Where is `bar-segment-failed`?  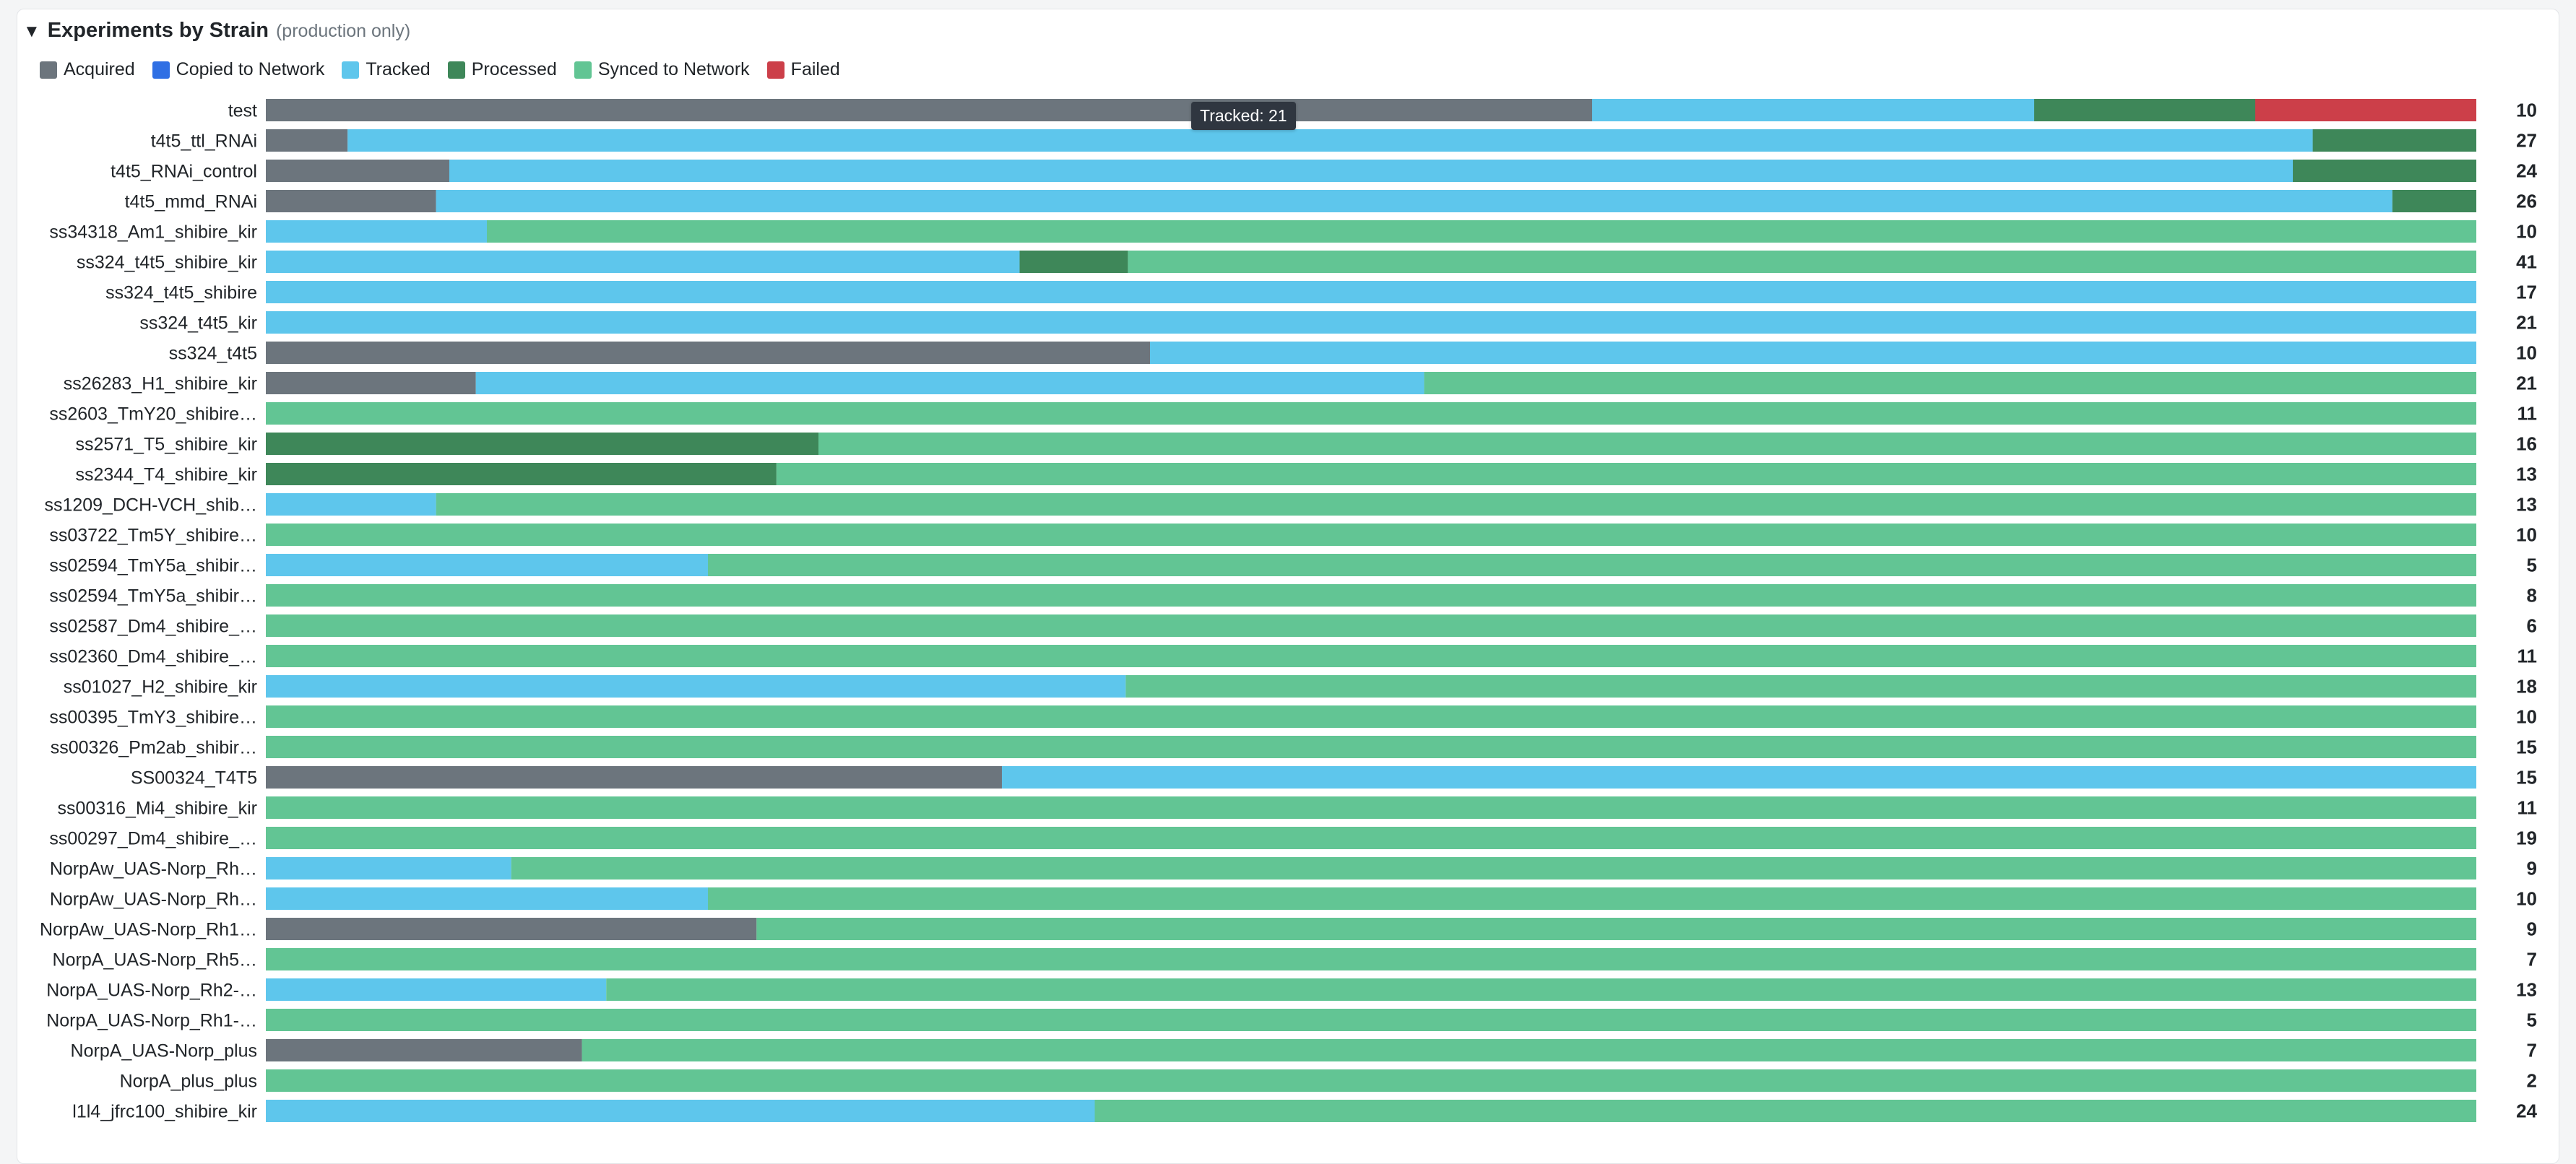
bar-segment-failed is located at coordinates (2365, 110).